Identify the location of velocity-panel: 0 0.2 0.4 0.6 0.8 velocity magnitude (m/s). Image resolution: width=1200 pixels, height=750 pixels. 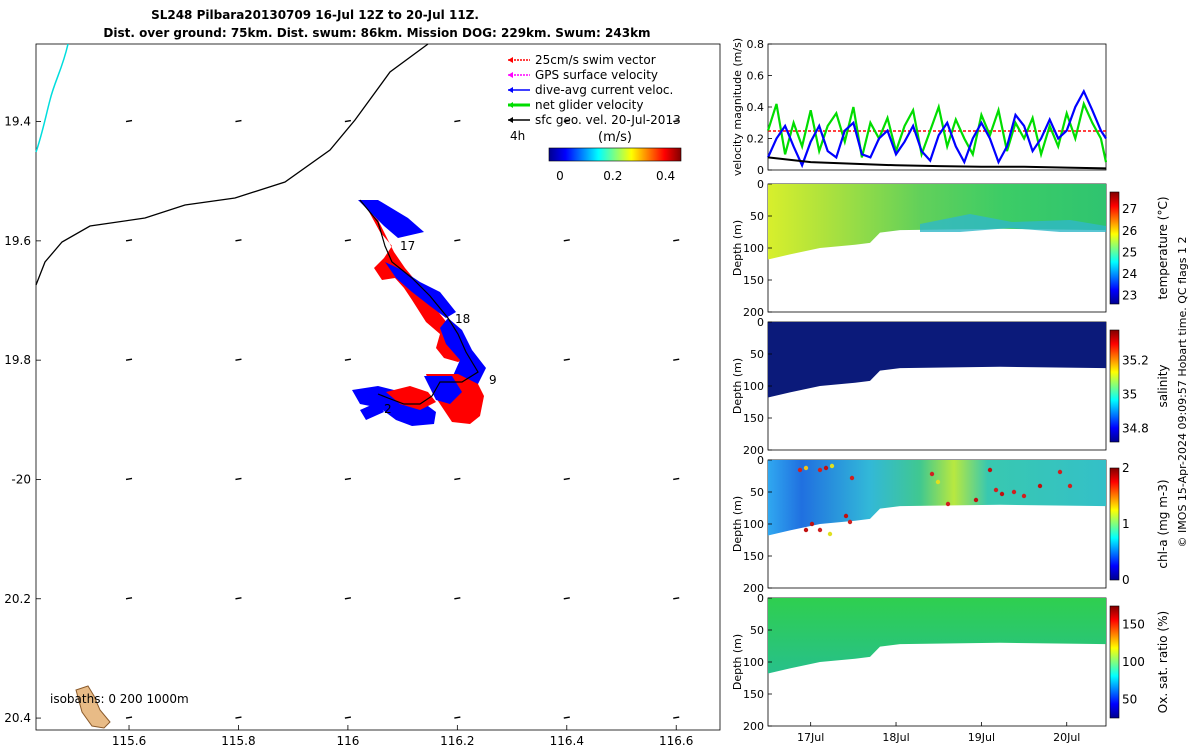
(919, 107).